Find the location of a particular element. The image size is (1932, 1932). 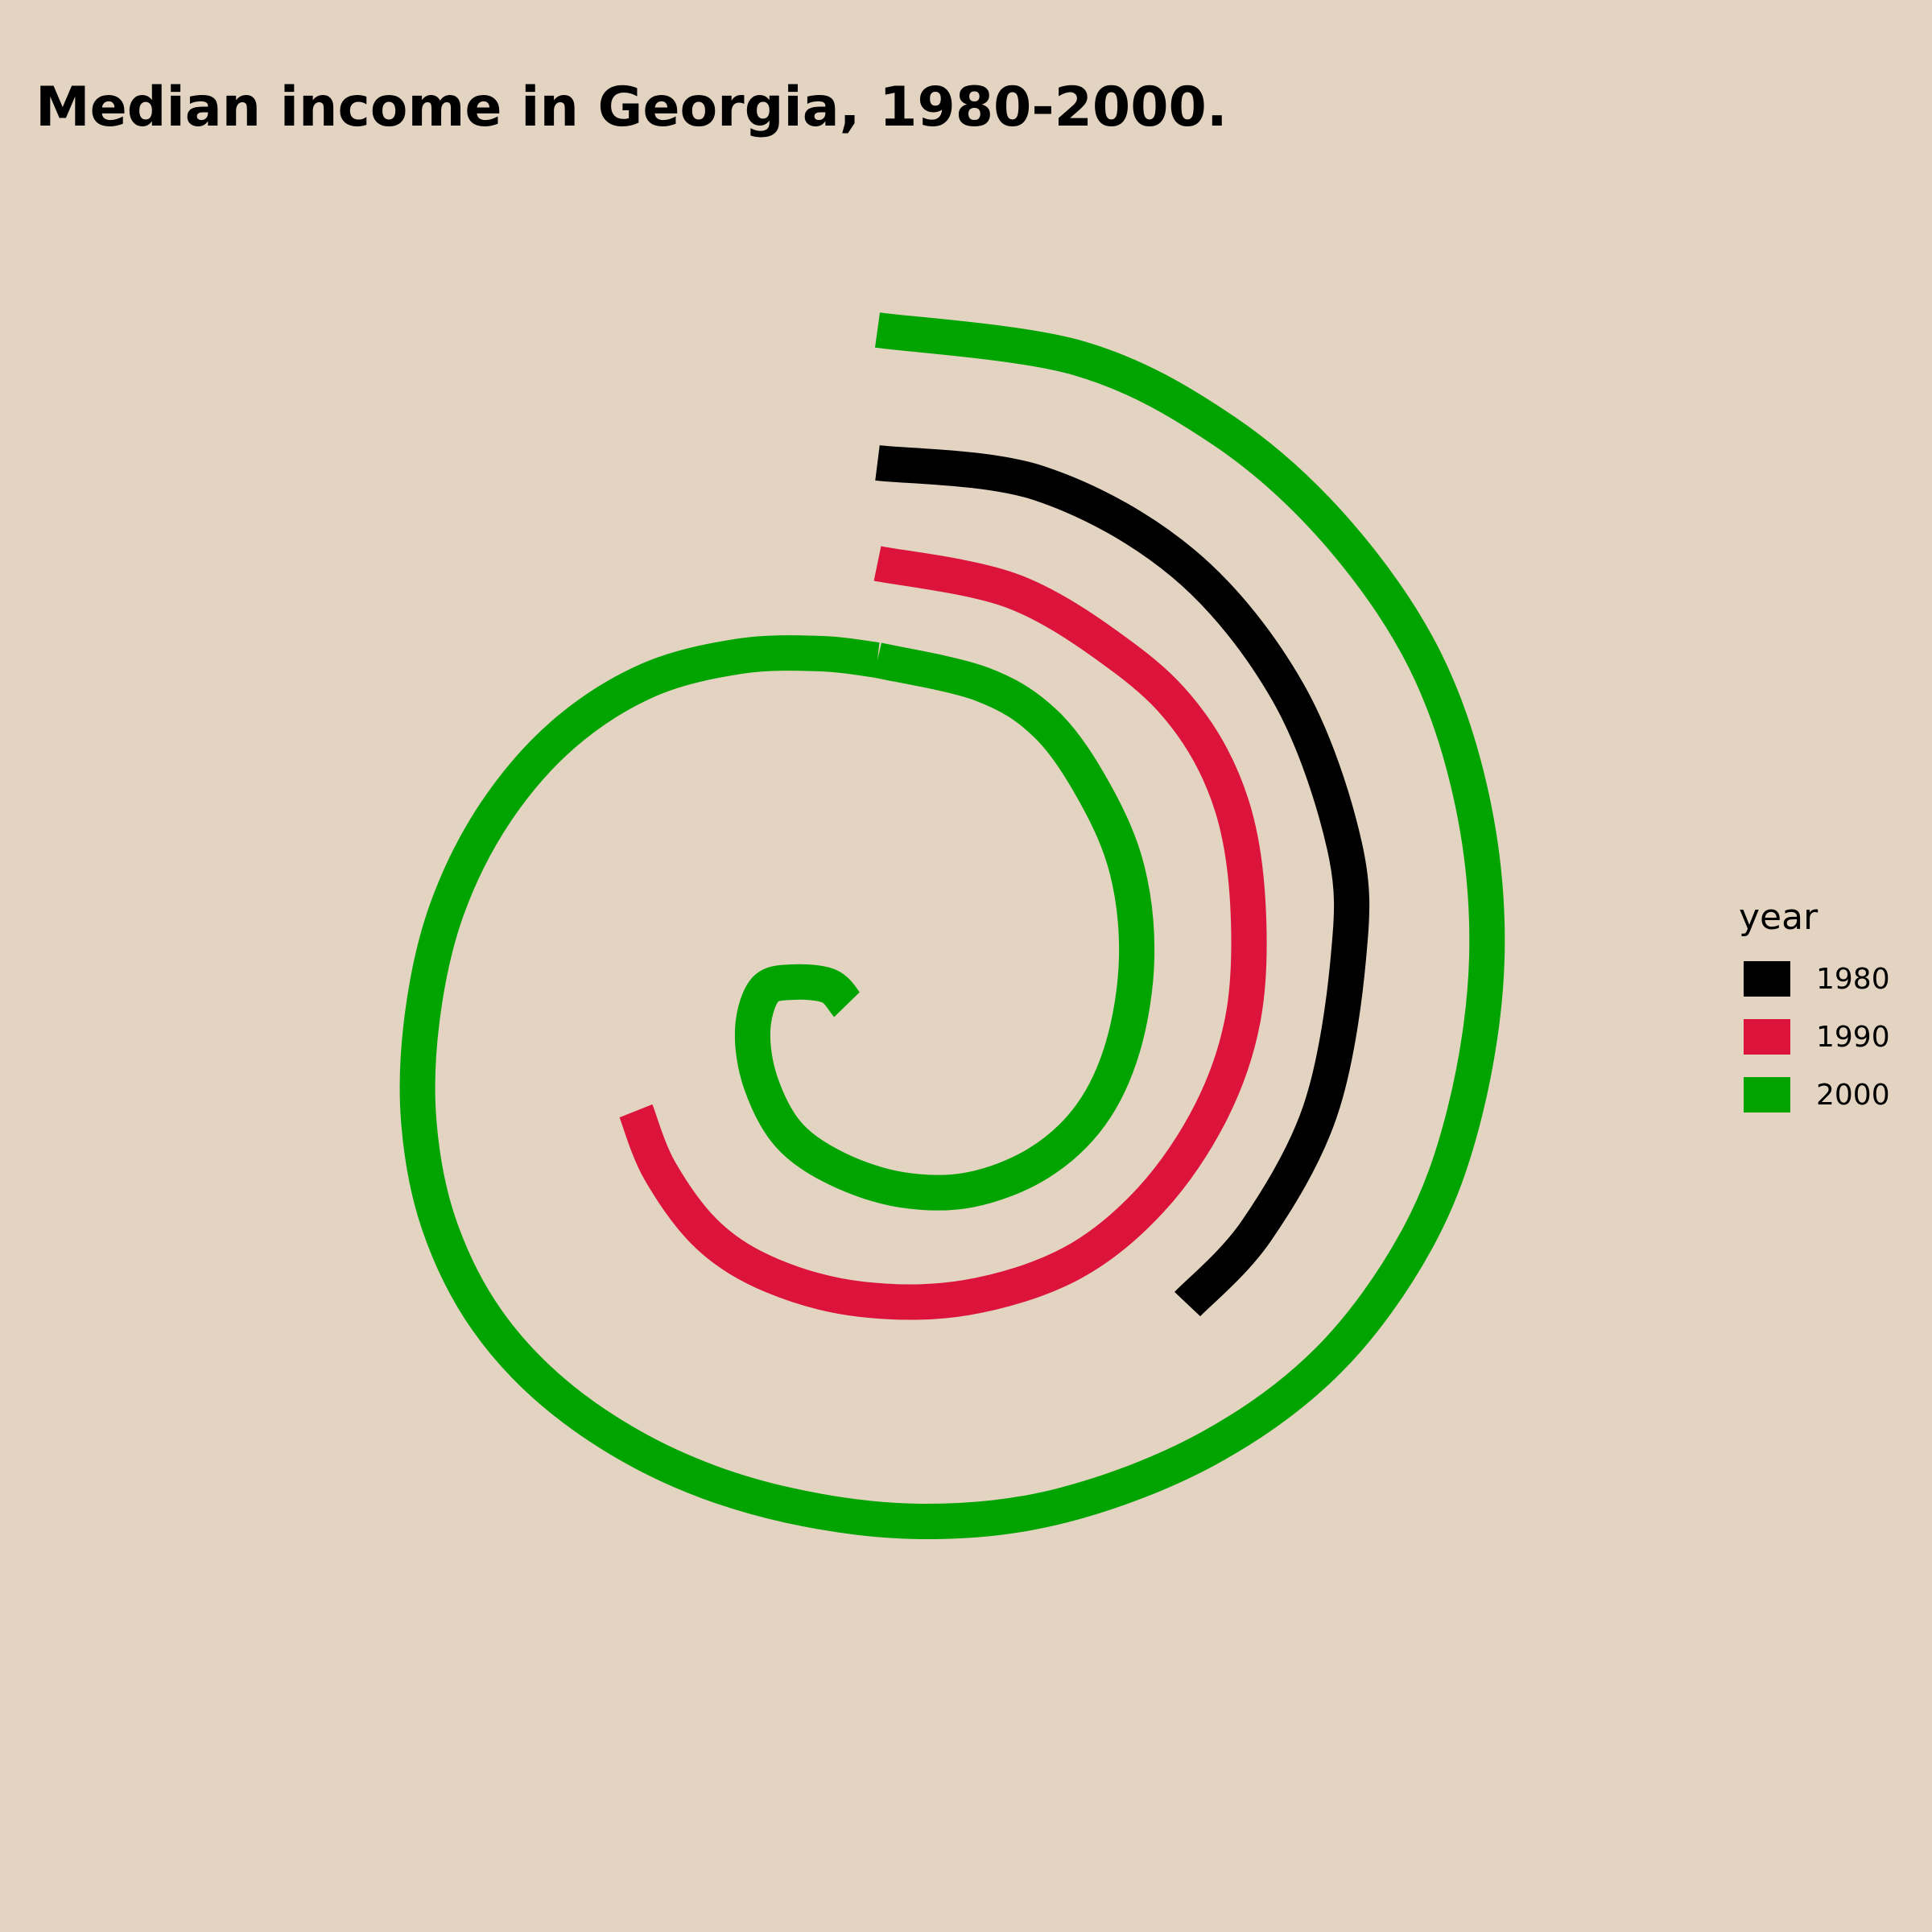

legend-item-1990: 1990 is located at coordinates (1827, 1037).